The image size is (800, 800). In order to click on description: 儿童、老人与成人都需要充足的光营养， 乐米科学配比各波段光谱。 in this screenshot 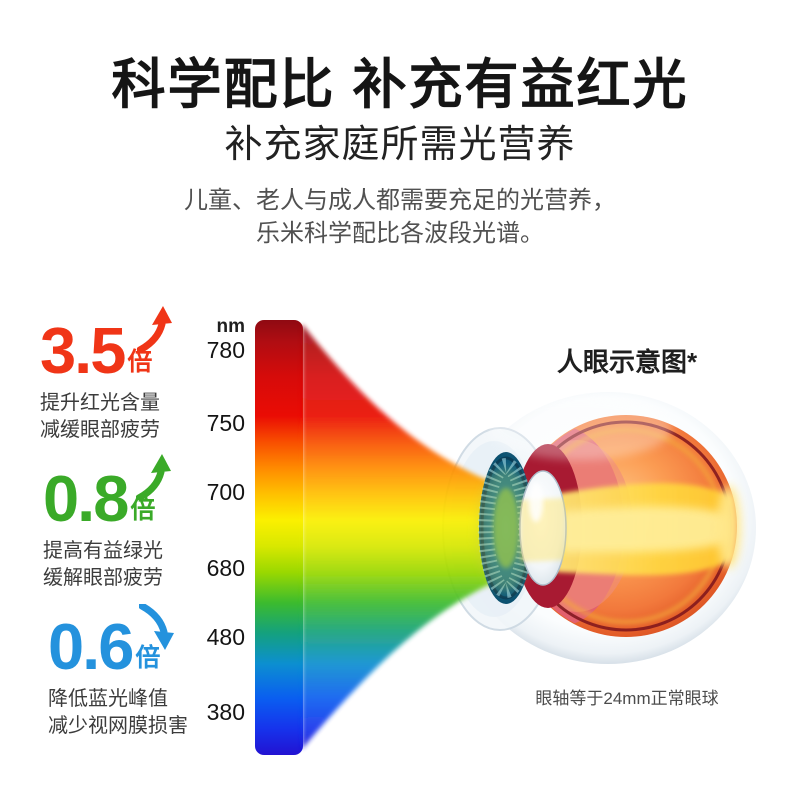, I will do `click(400, 217)`.